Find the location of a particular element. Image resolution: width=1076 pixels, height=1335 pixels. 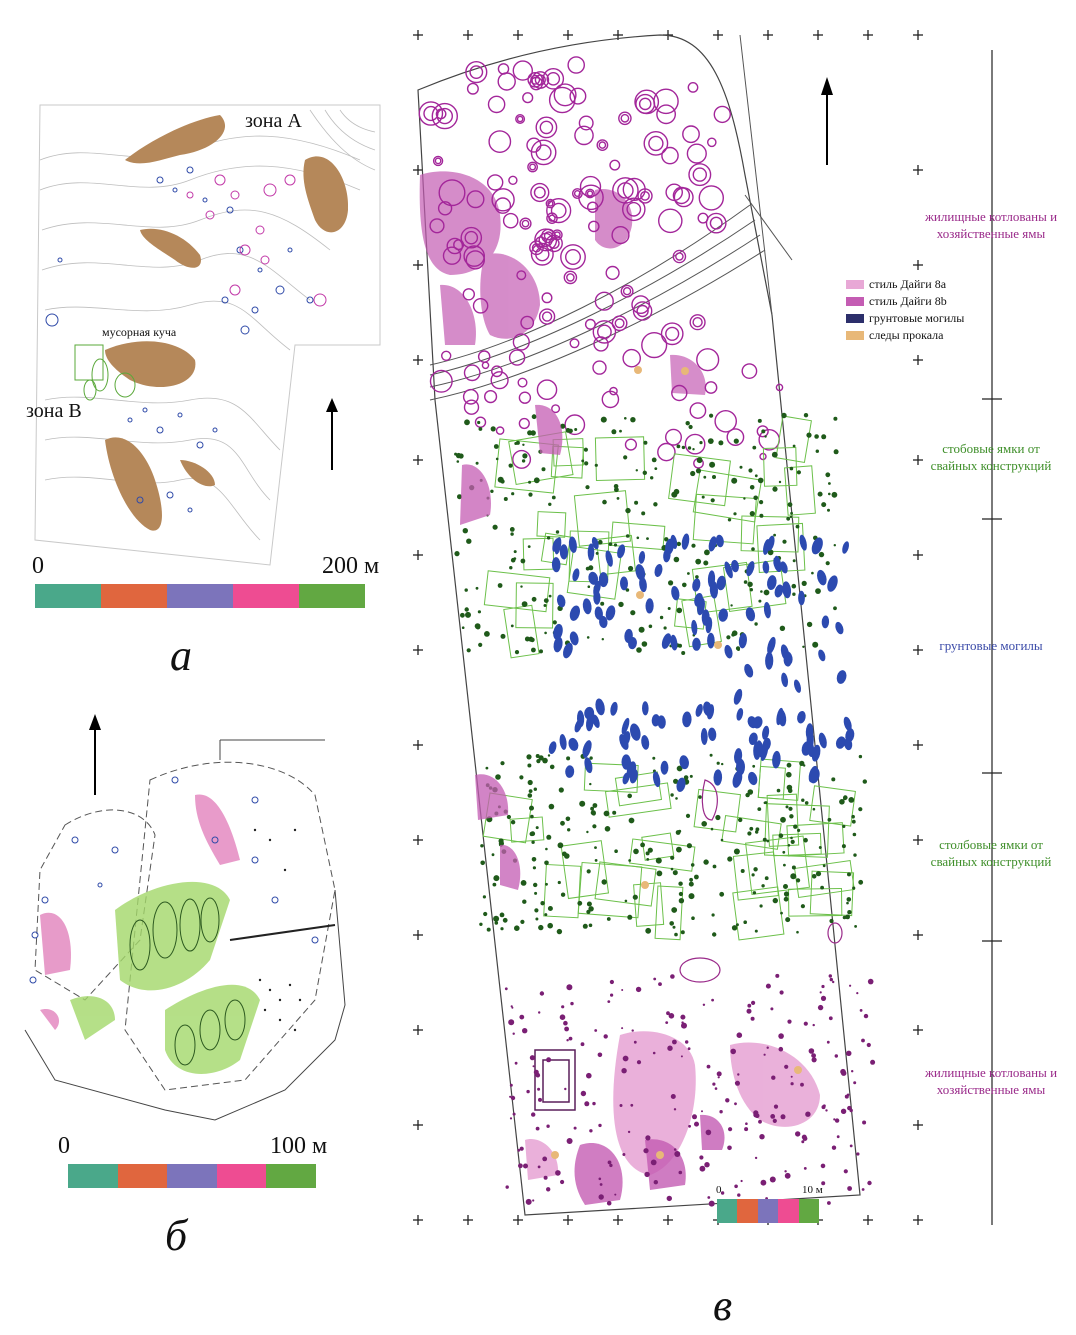

band-text: грунтовые могилы is located at coordinates (991, 645).